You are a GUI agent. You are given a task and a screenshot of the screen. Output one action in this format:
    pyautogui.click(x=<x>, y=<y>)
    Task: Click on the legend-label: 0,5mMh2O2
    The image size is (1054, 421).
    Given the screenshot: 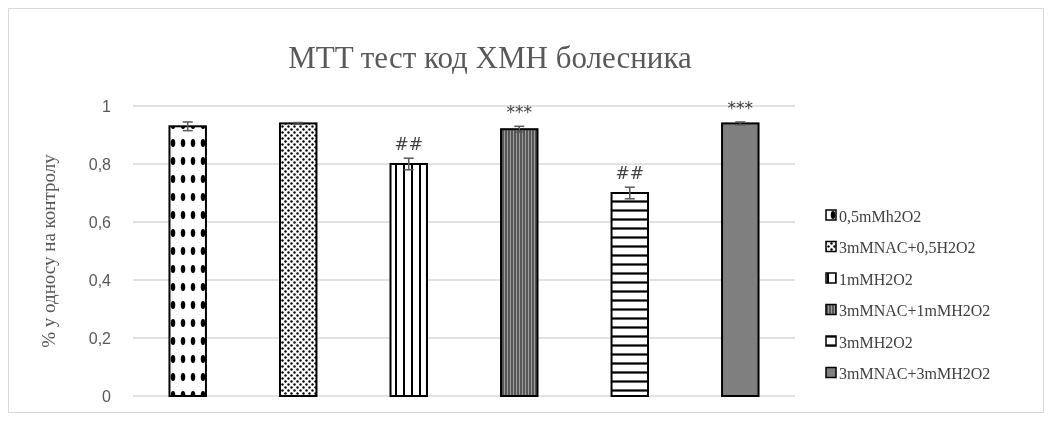 What is the action you would take?
    pyautogui.click(x=880, y=216)
    